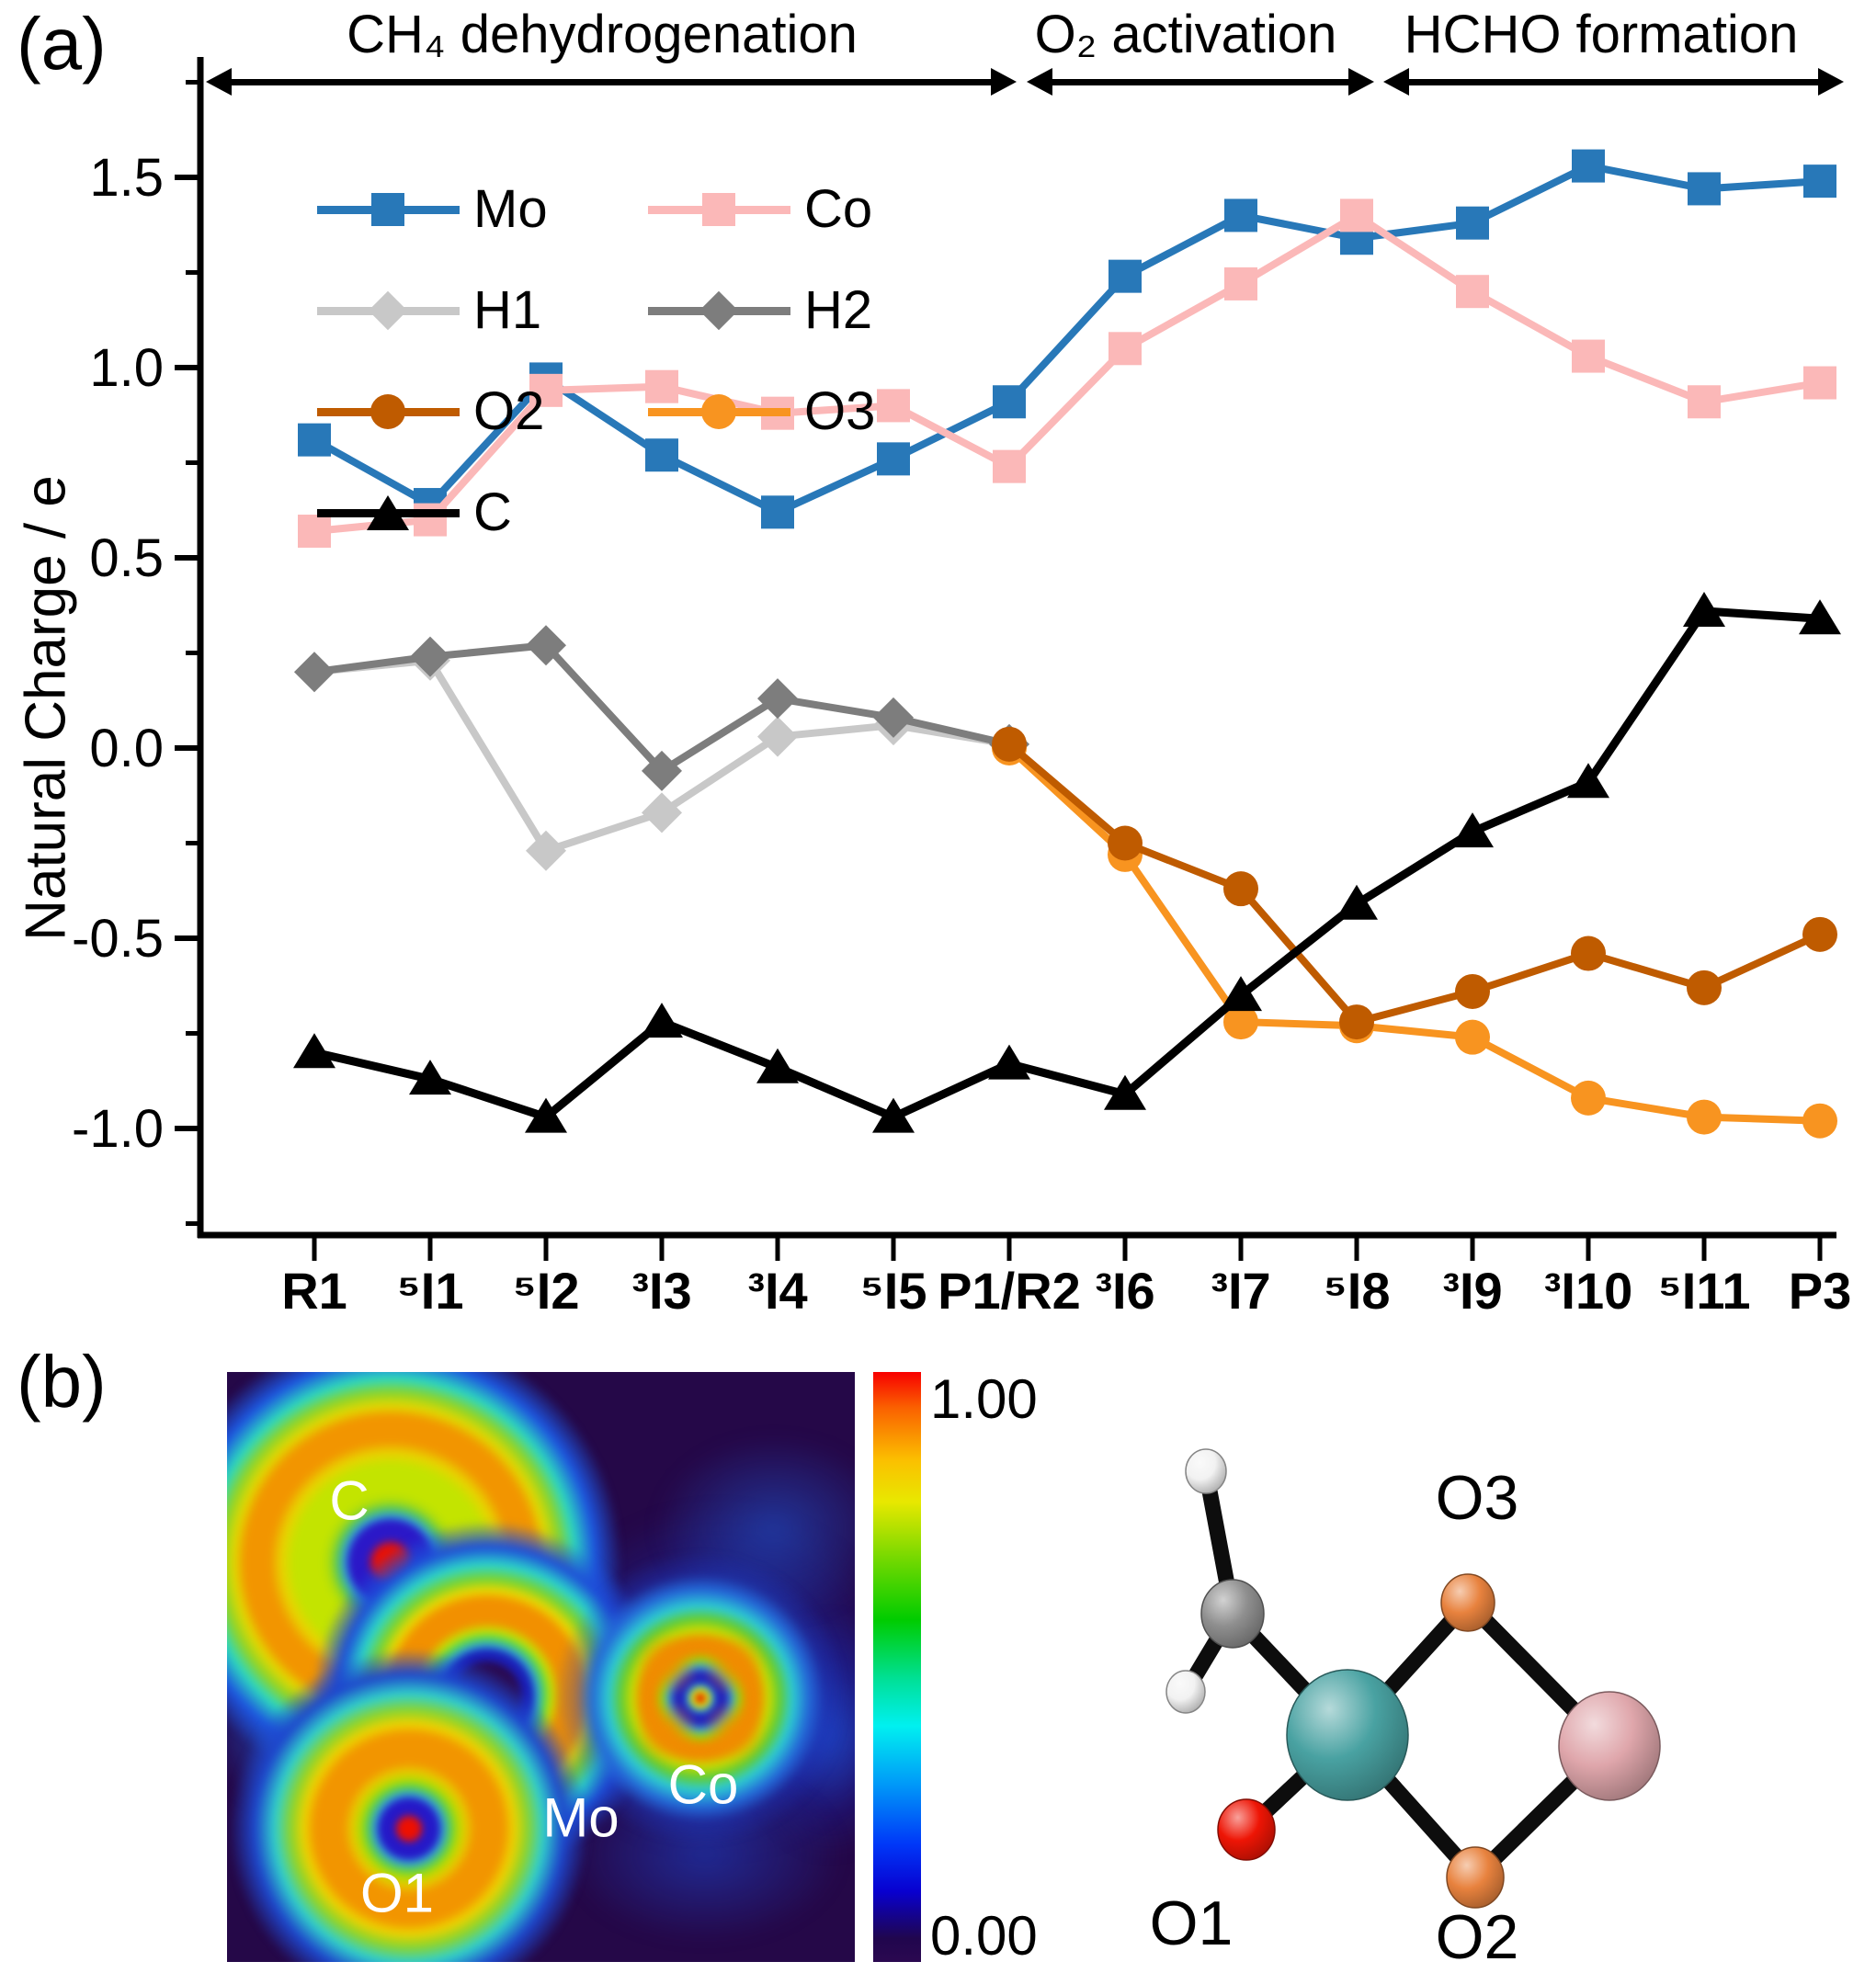 The height and width of the screenshot is (1973, 1876). I want to click on series-O2-line, so click(1414, 883).